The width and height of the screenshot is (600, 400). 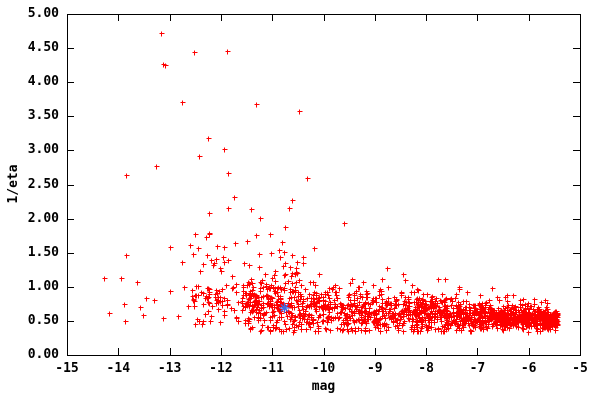 I want to click on x-axis-title: mag, so click(x=323, y=386).